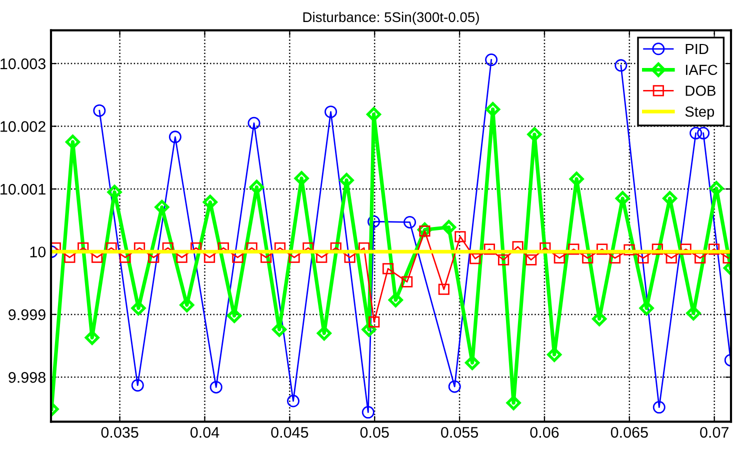 Image resolution: width=739 pixels, height=458 pixels. What do you see at coordinates (23, 64) in the screenshot?
I see `y-tick-label: 10.003` at bounding box center [23, 64].